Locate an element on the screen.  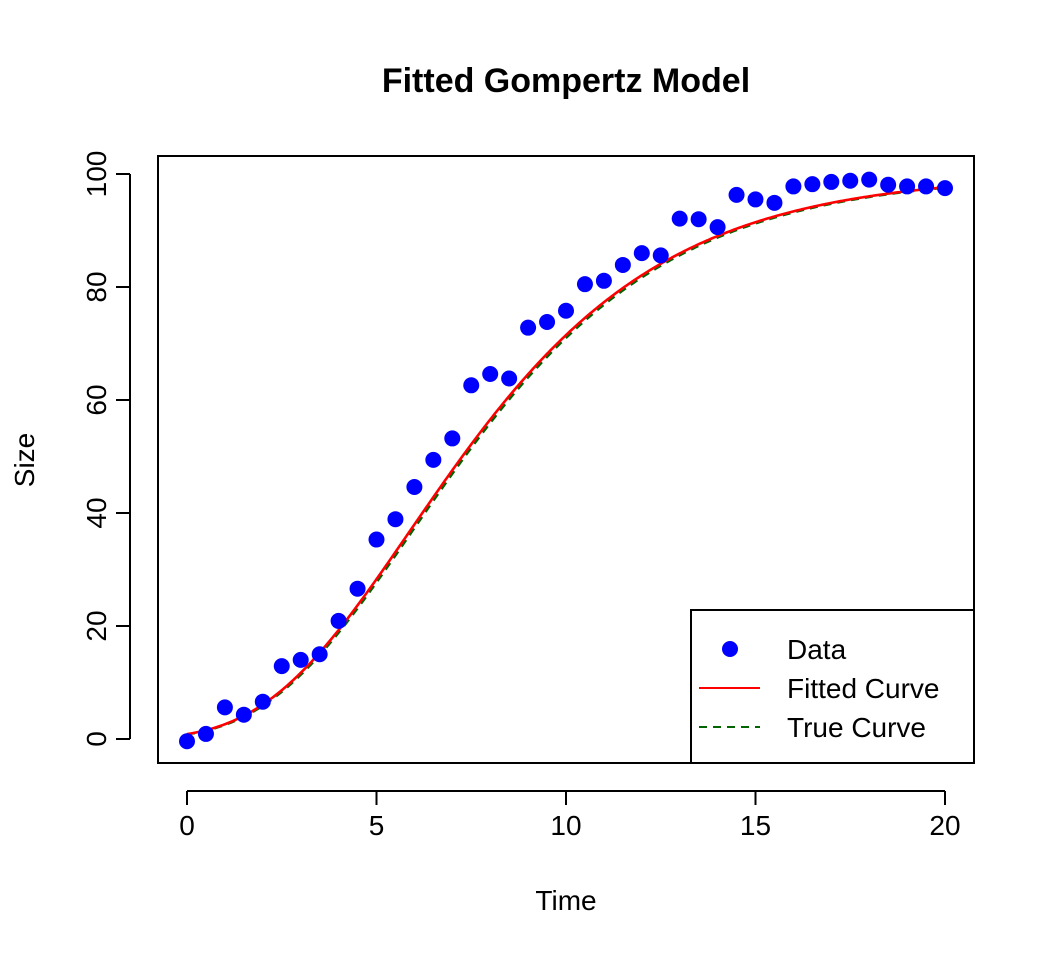
y-tick-label: 20 is located at coordinates (96, 625).